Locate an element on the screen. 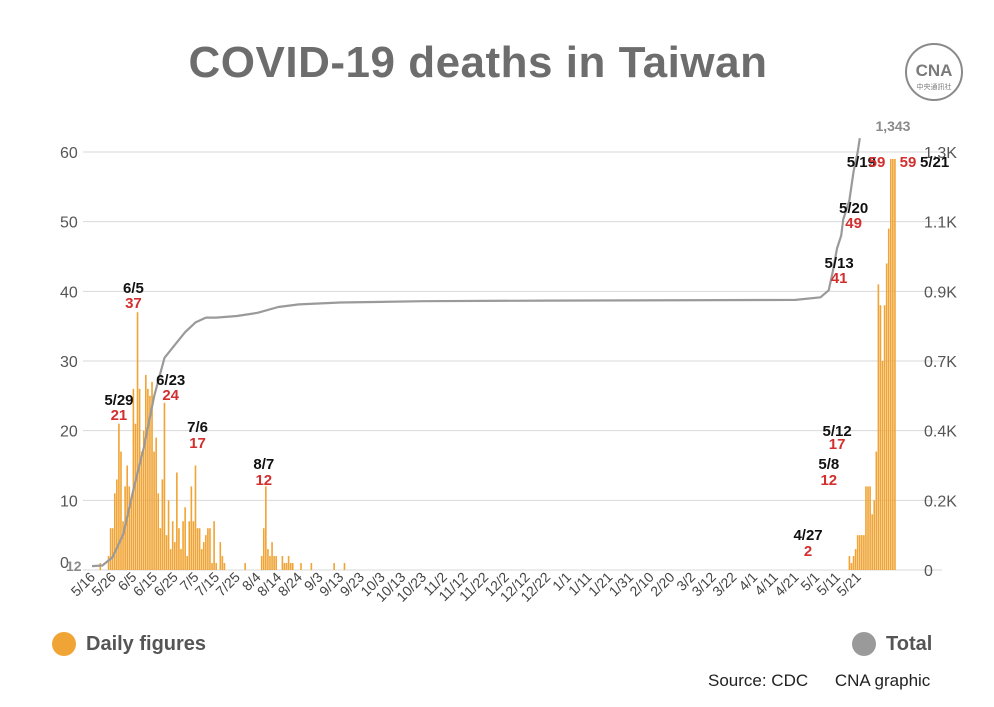  annotation-value: 41 is located at coordinates (839, 278).